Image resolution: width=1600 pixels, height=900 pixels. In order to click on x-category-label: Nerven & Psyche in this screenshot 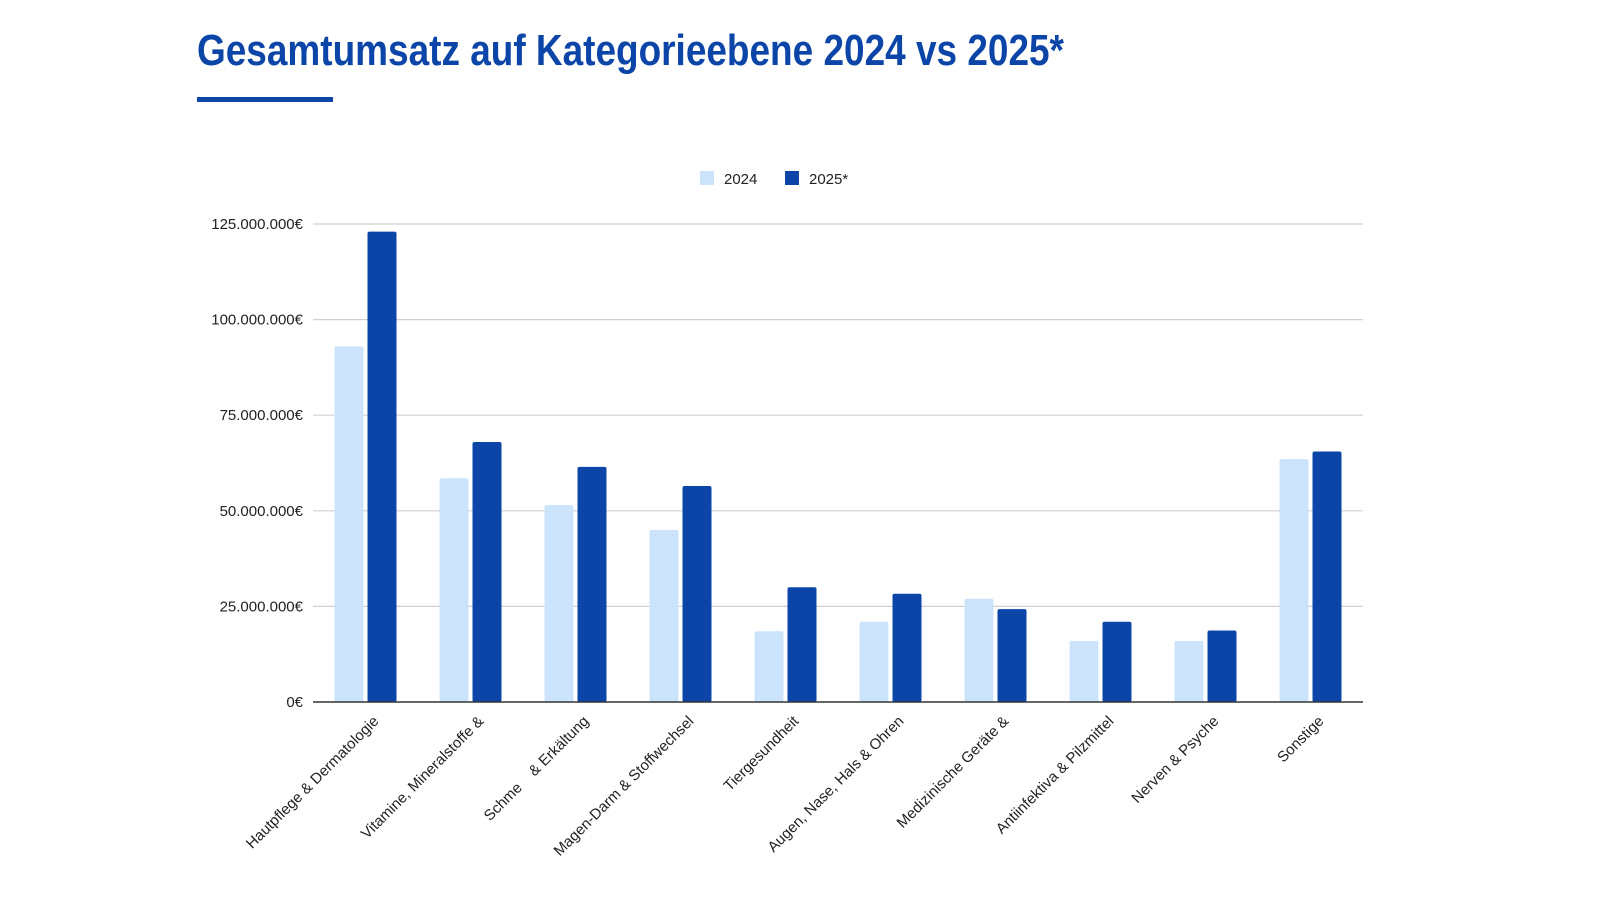, I will do `click(1175, 760)`.